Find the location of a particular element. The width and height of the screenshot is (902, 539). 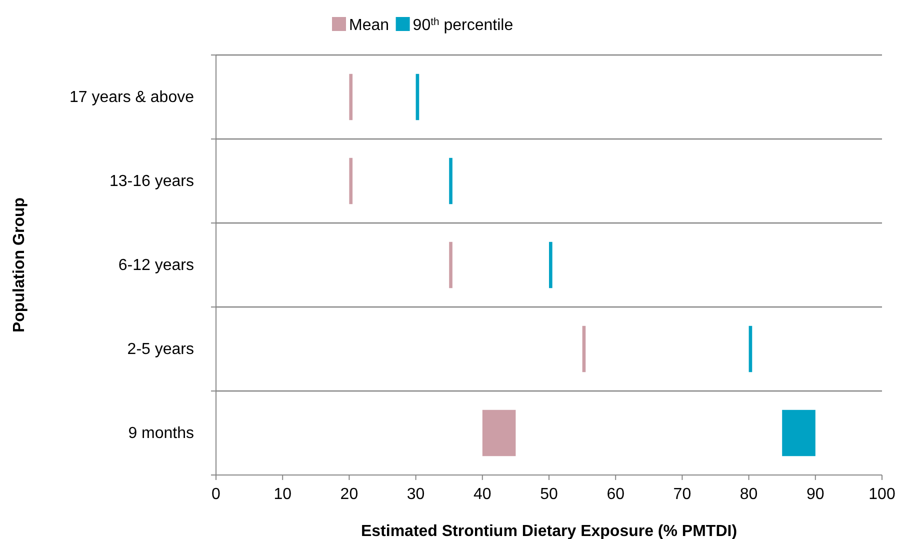

x-tick-label: 20 is located at coordinates (349, 494).